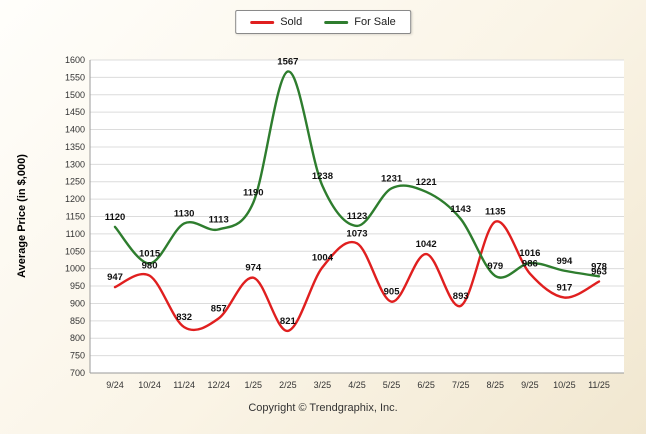  Describe the element at coordinates (77, 303) in the screenshot. I see `y-tick-label: 900` at that location.